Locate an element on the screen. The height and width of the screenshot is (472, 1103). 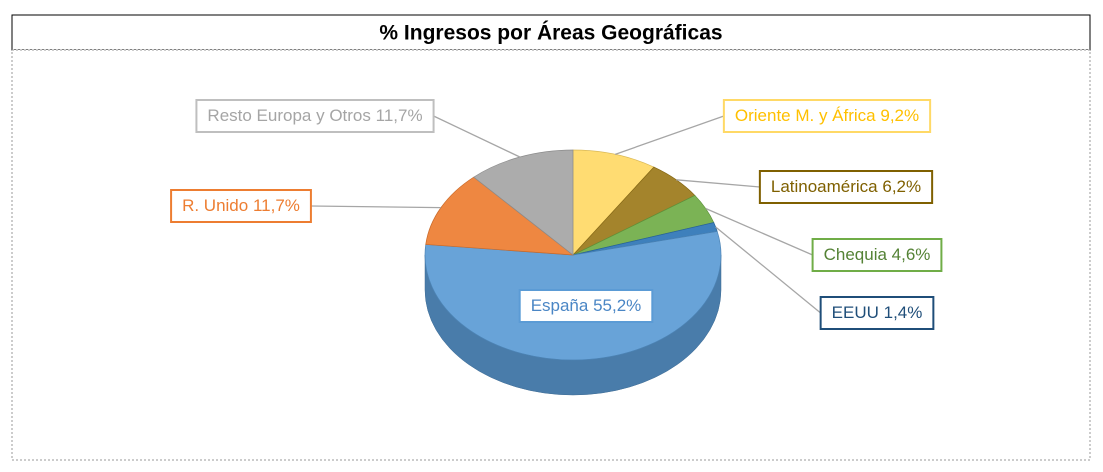
label-text: Latinoamérica 6,2% is located at coordinates (846, 186).